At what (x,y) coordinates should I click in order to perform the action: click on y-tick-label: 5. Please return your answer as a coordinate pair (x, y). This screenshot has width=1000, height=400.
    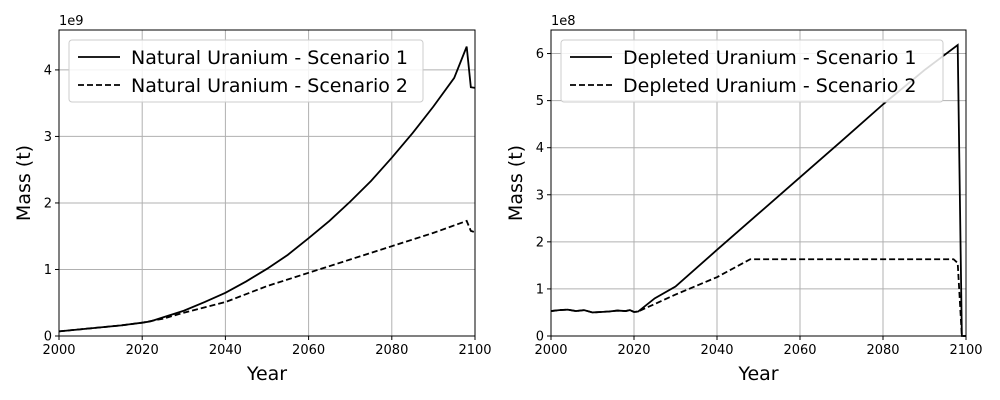
    Looking at the image, I should click on (540, 101).